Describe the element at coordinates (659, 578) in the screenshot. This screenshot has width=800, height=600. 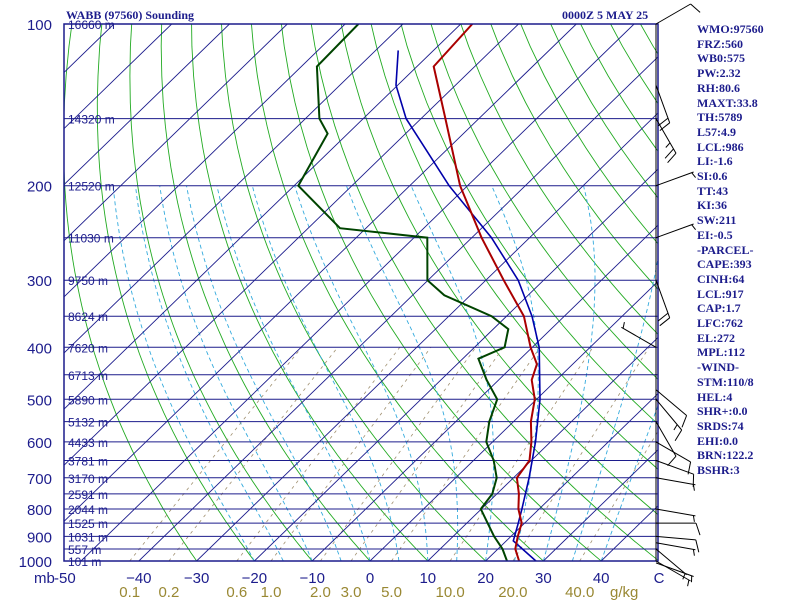
I see `temperature-tick-label: C` at that location.